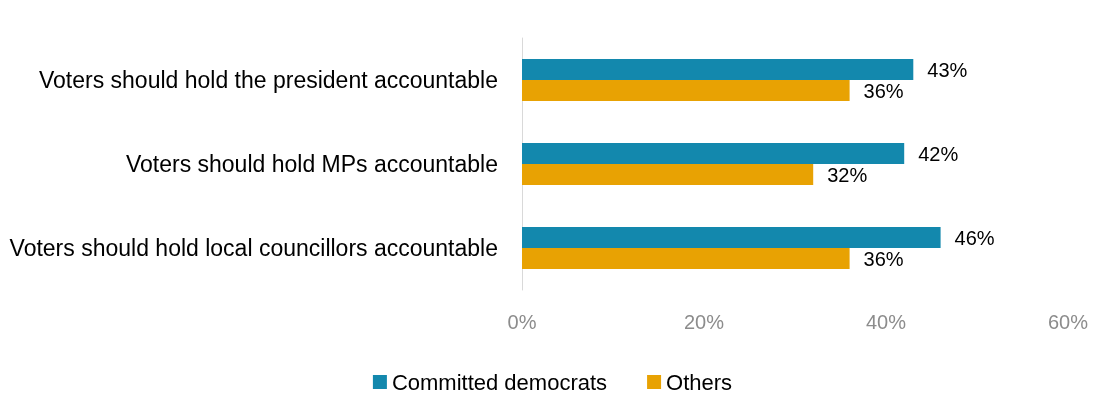  Describe the element at coordinates (847, 174) in the screenshot. I see `data-label: 32%` at that location.